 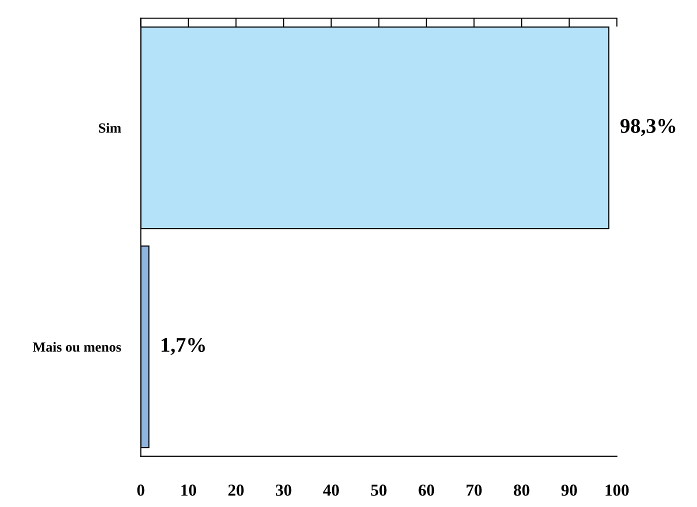 What do you see at coordinates (284, 490) in the screenshot?
I see `x-tick-label: 30` at bounding box center [284, 490].